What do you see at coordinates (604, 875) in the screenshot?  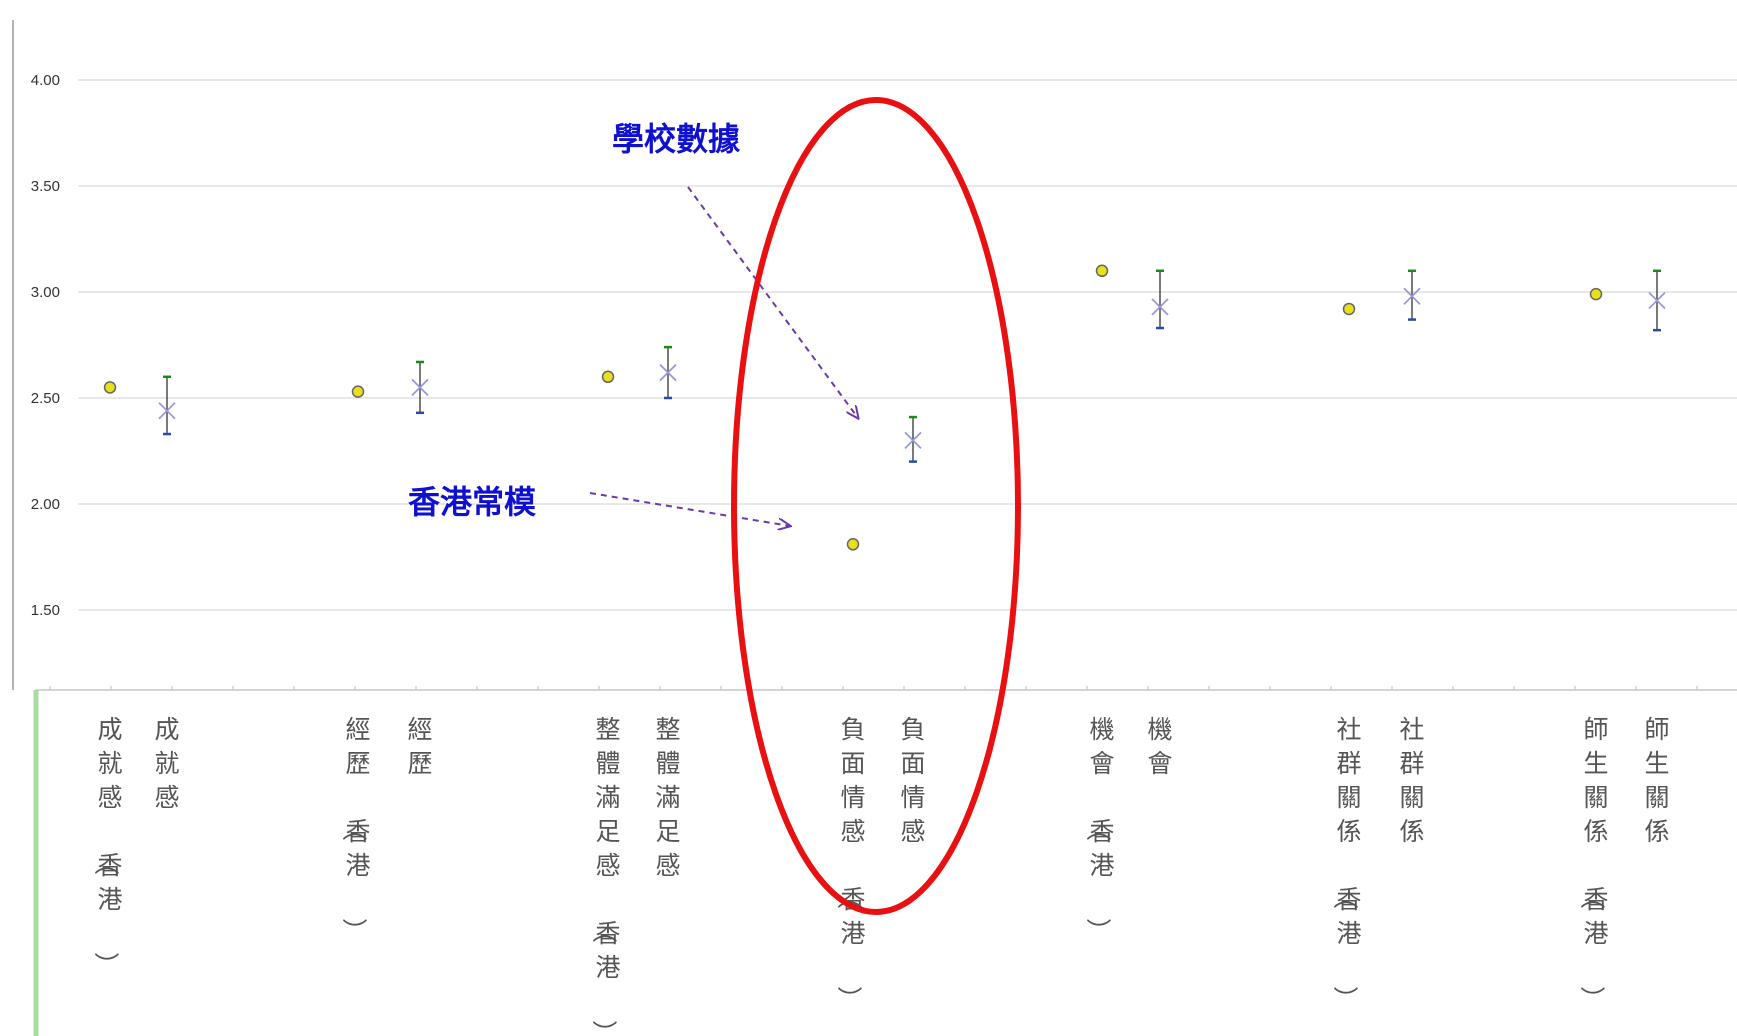 I see `x-category-label: 整體滿足感（香港）` at bounding box center [604, 875].